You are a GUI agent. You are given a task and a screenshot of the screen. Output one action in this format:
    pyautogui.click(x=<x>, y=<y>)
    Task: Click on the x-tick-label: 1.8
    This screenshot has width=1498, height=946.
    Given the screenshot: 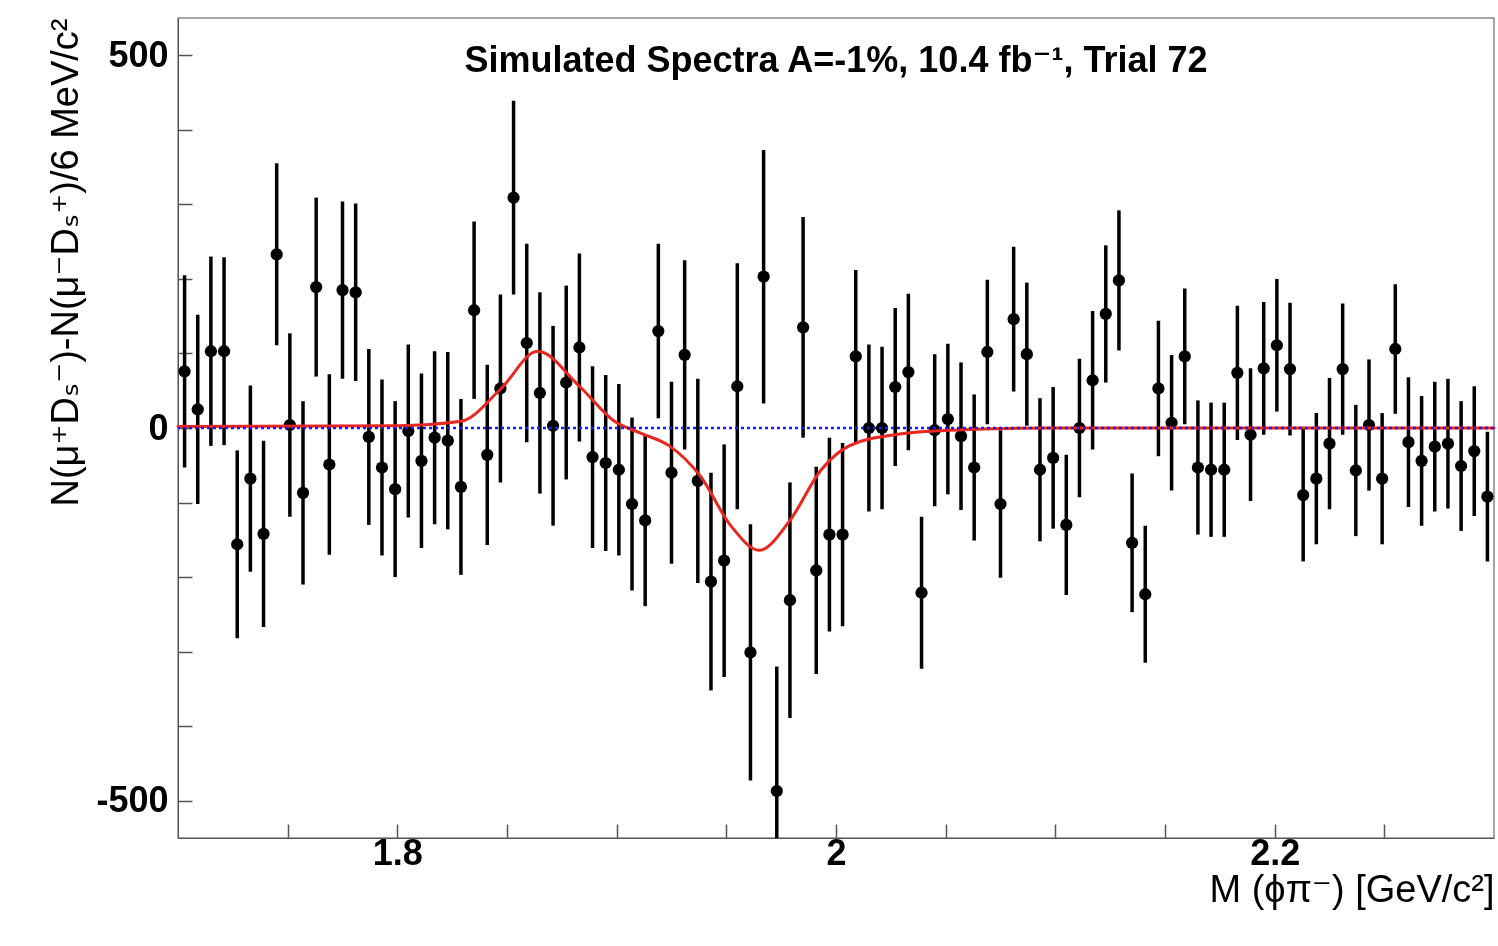 What is the action you would take?
    pyautogui.click(x=397, y=852)
    